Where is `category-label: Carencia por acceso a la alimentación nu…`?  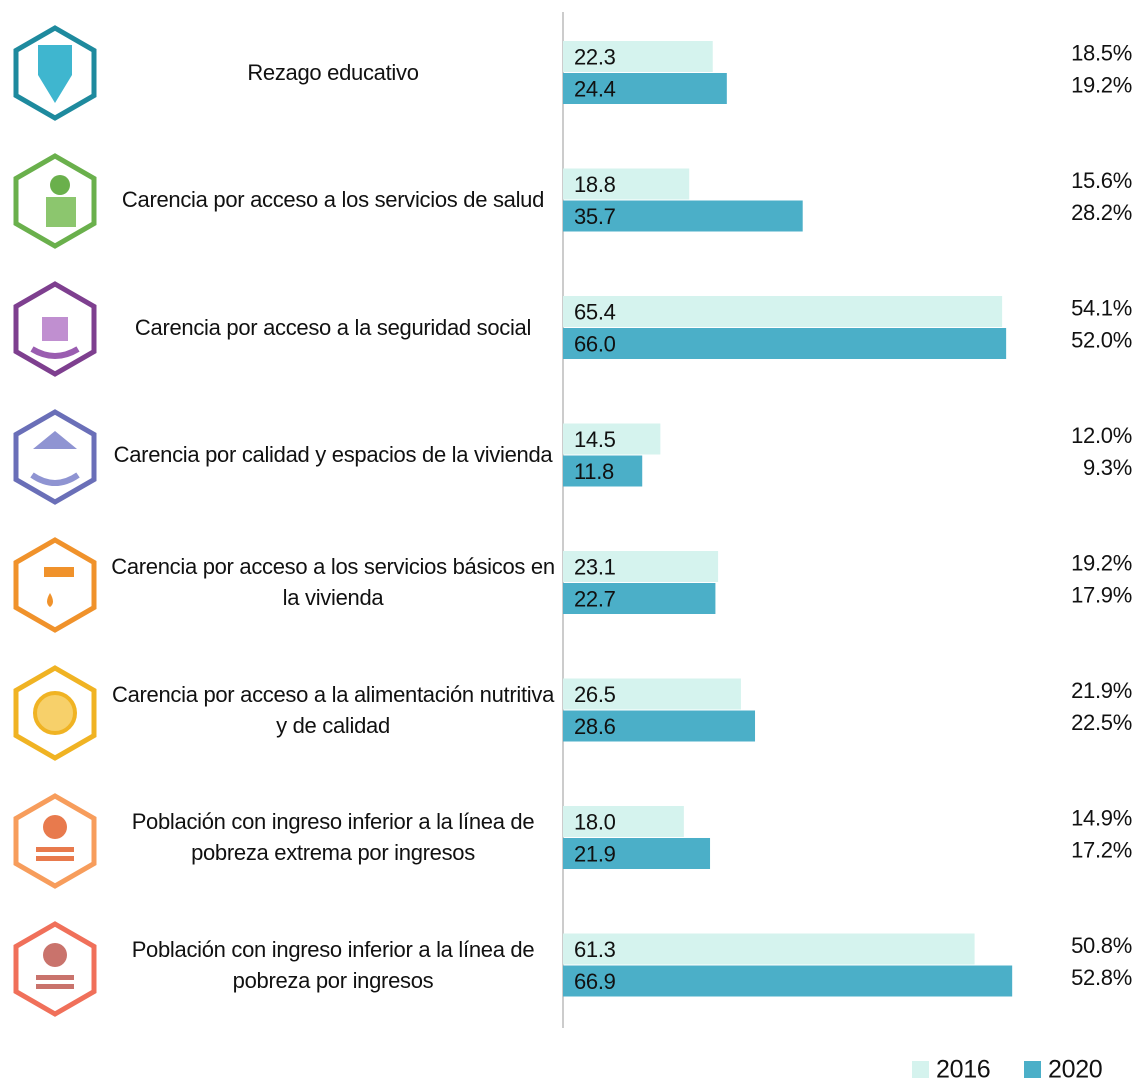
category-label: Carencia por acceso a la alimentación nu… is located at coordinates (333, 709).